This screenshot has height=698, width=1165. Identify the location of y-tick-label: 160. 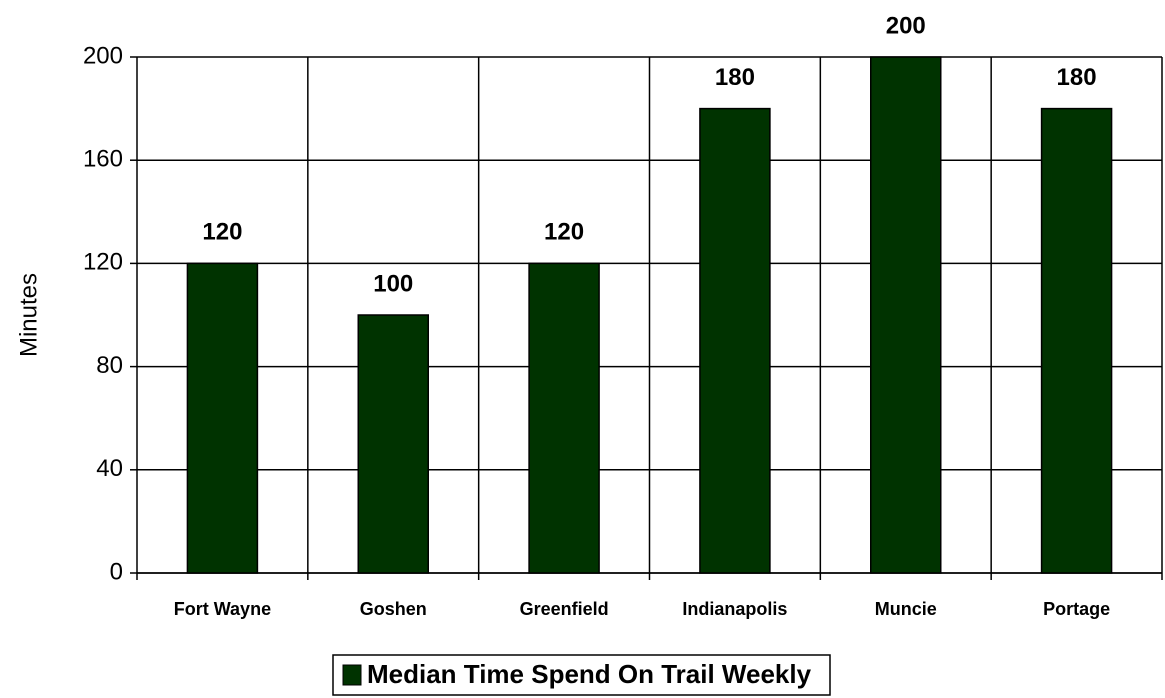
(103, 159).